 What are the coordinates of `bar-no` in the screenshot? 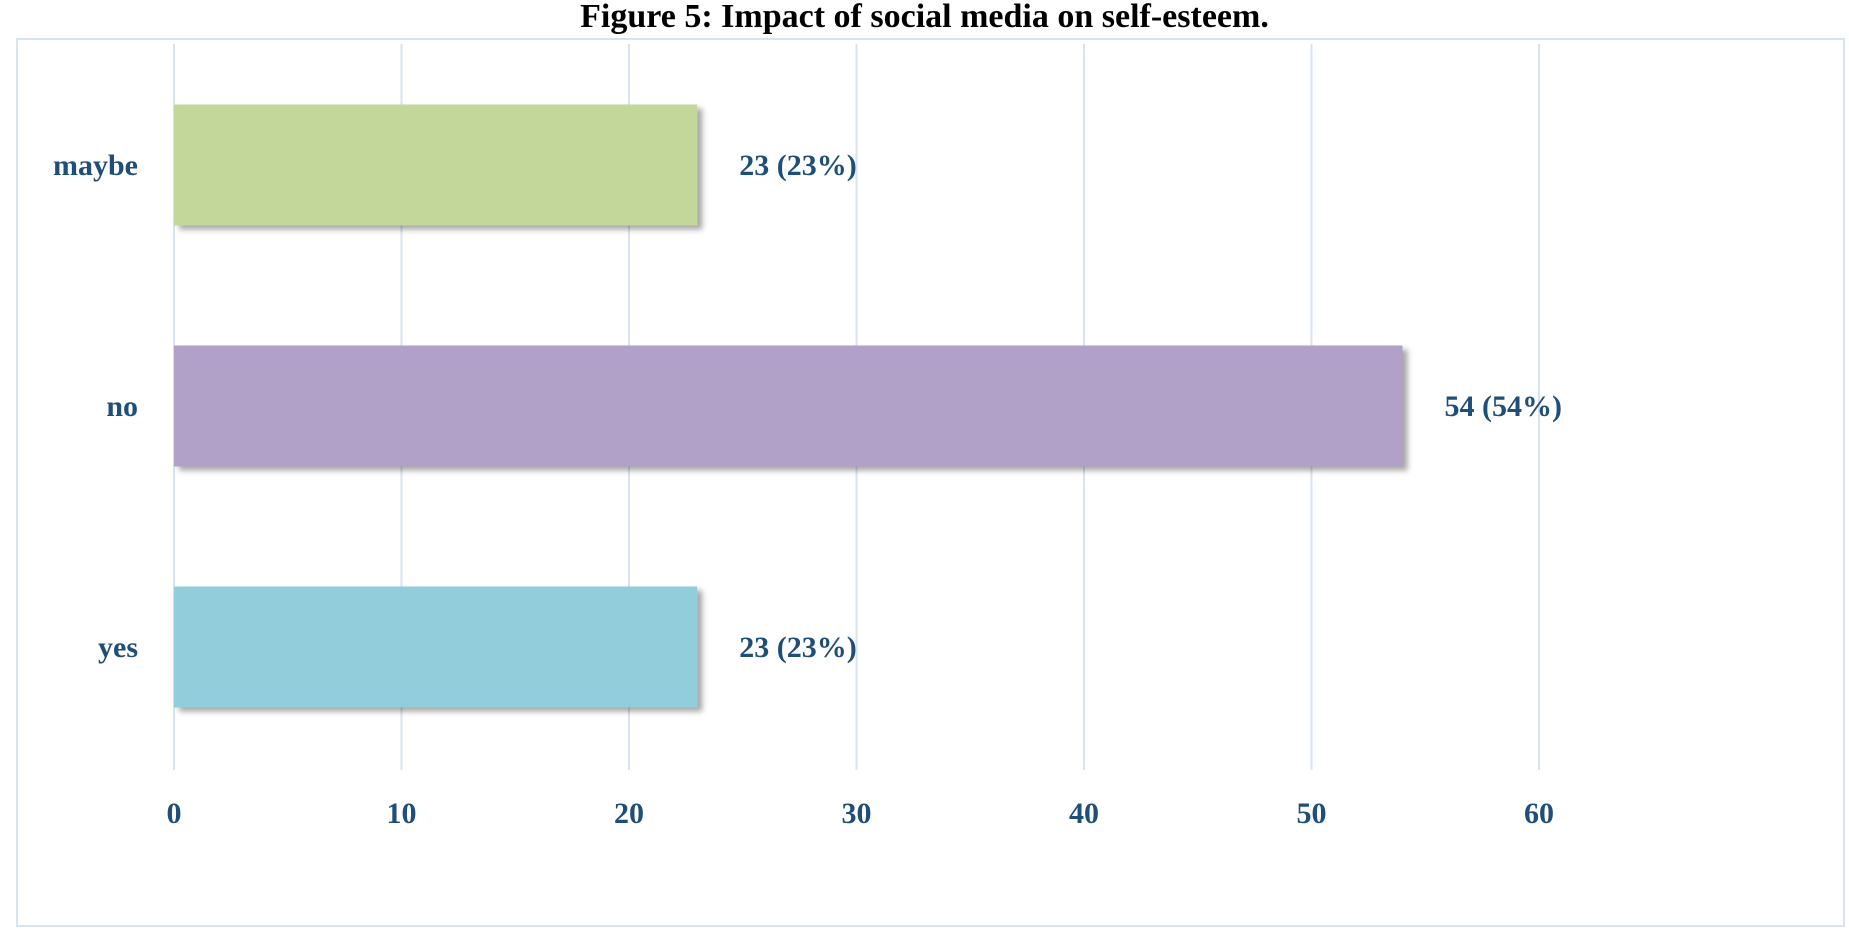 It's located at (788, 406).